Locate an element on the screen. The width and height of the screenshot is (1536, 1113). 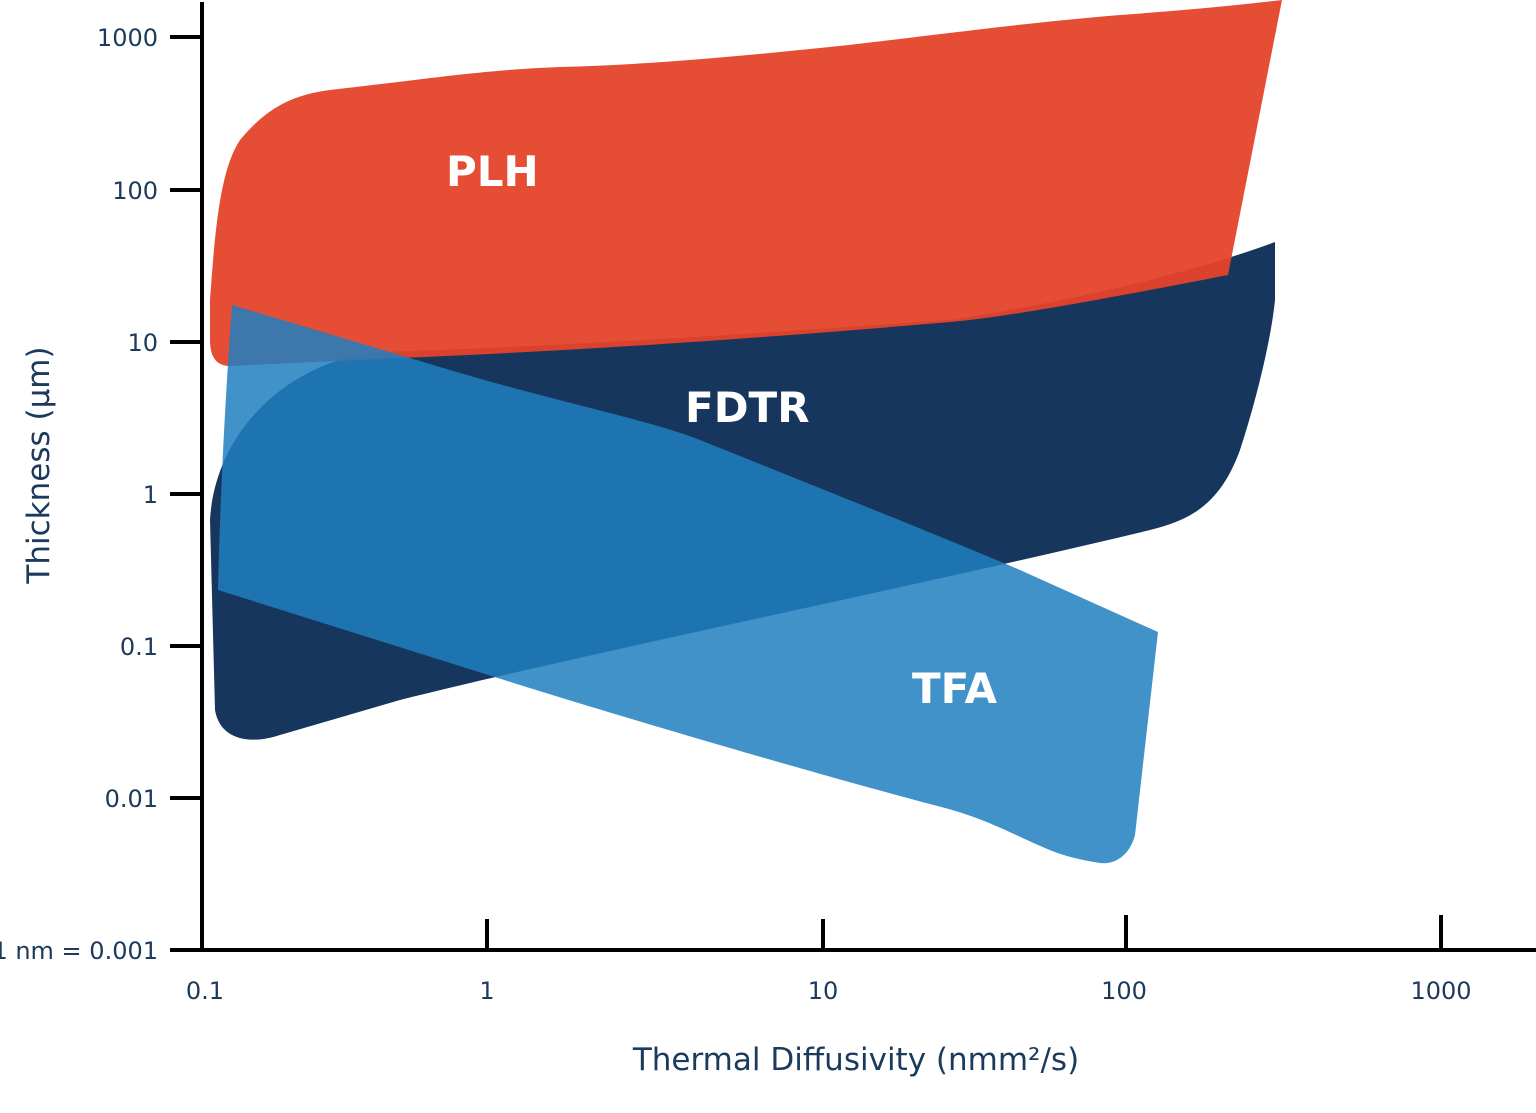
x-tick-1000: 1000 is located at coordinates (1440, 991).